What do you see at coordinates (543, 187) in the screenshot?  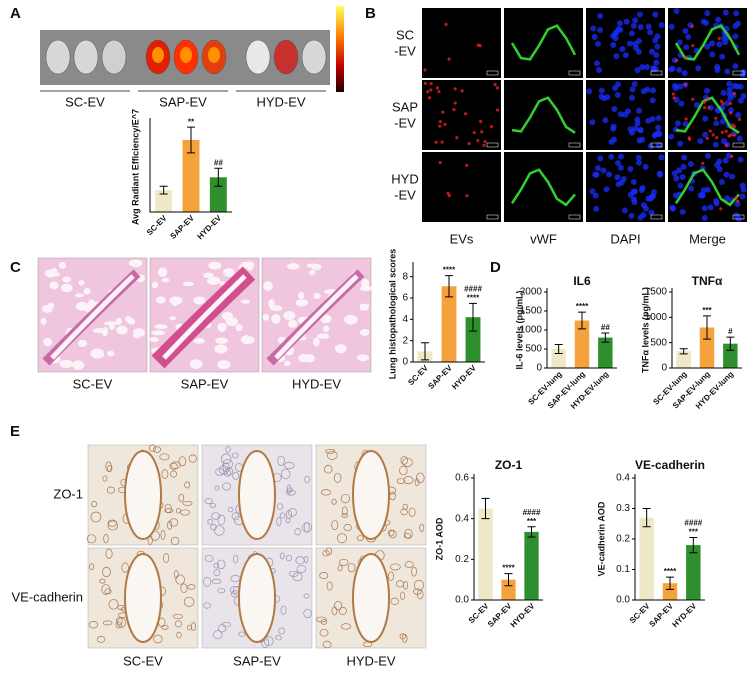 I see `vessel` at bounding box center [543, 187].